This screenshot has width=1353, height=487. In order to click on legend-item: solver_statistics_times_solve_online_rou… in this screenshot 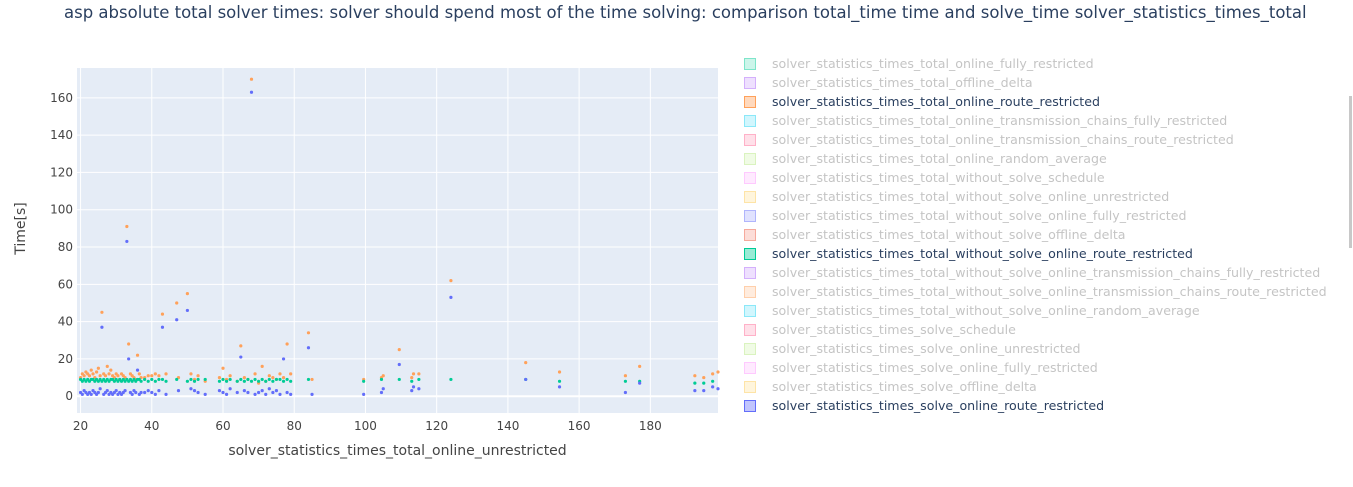, I will do `click(923, 405)`.